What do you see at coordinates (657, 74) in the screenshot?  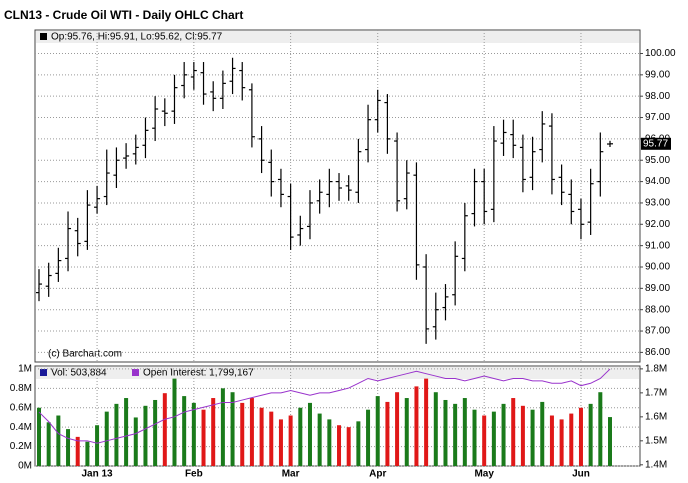 I see `y-tick-label: 99.00` at bounding box center [657, 74].